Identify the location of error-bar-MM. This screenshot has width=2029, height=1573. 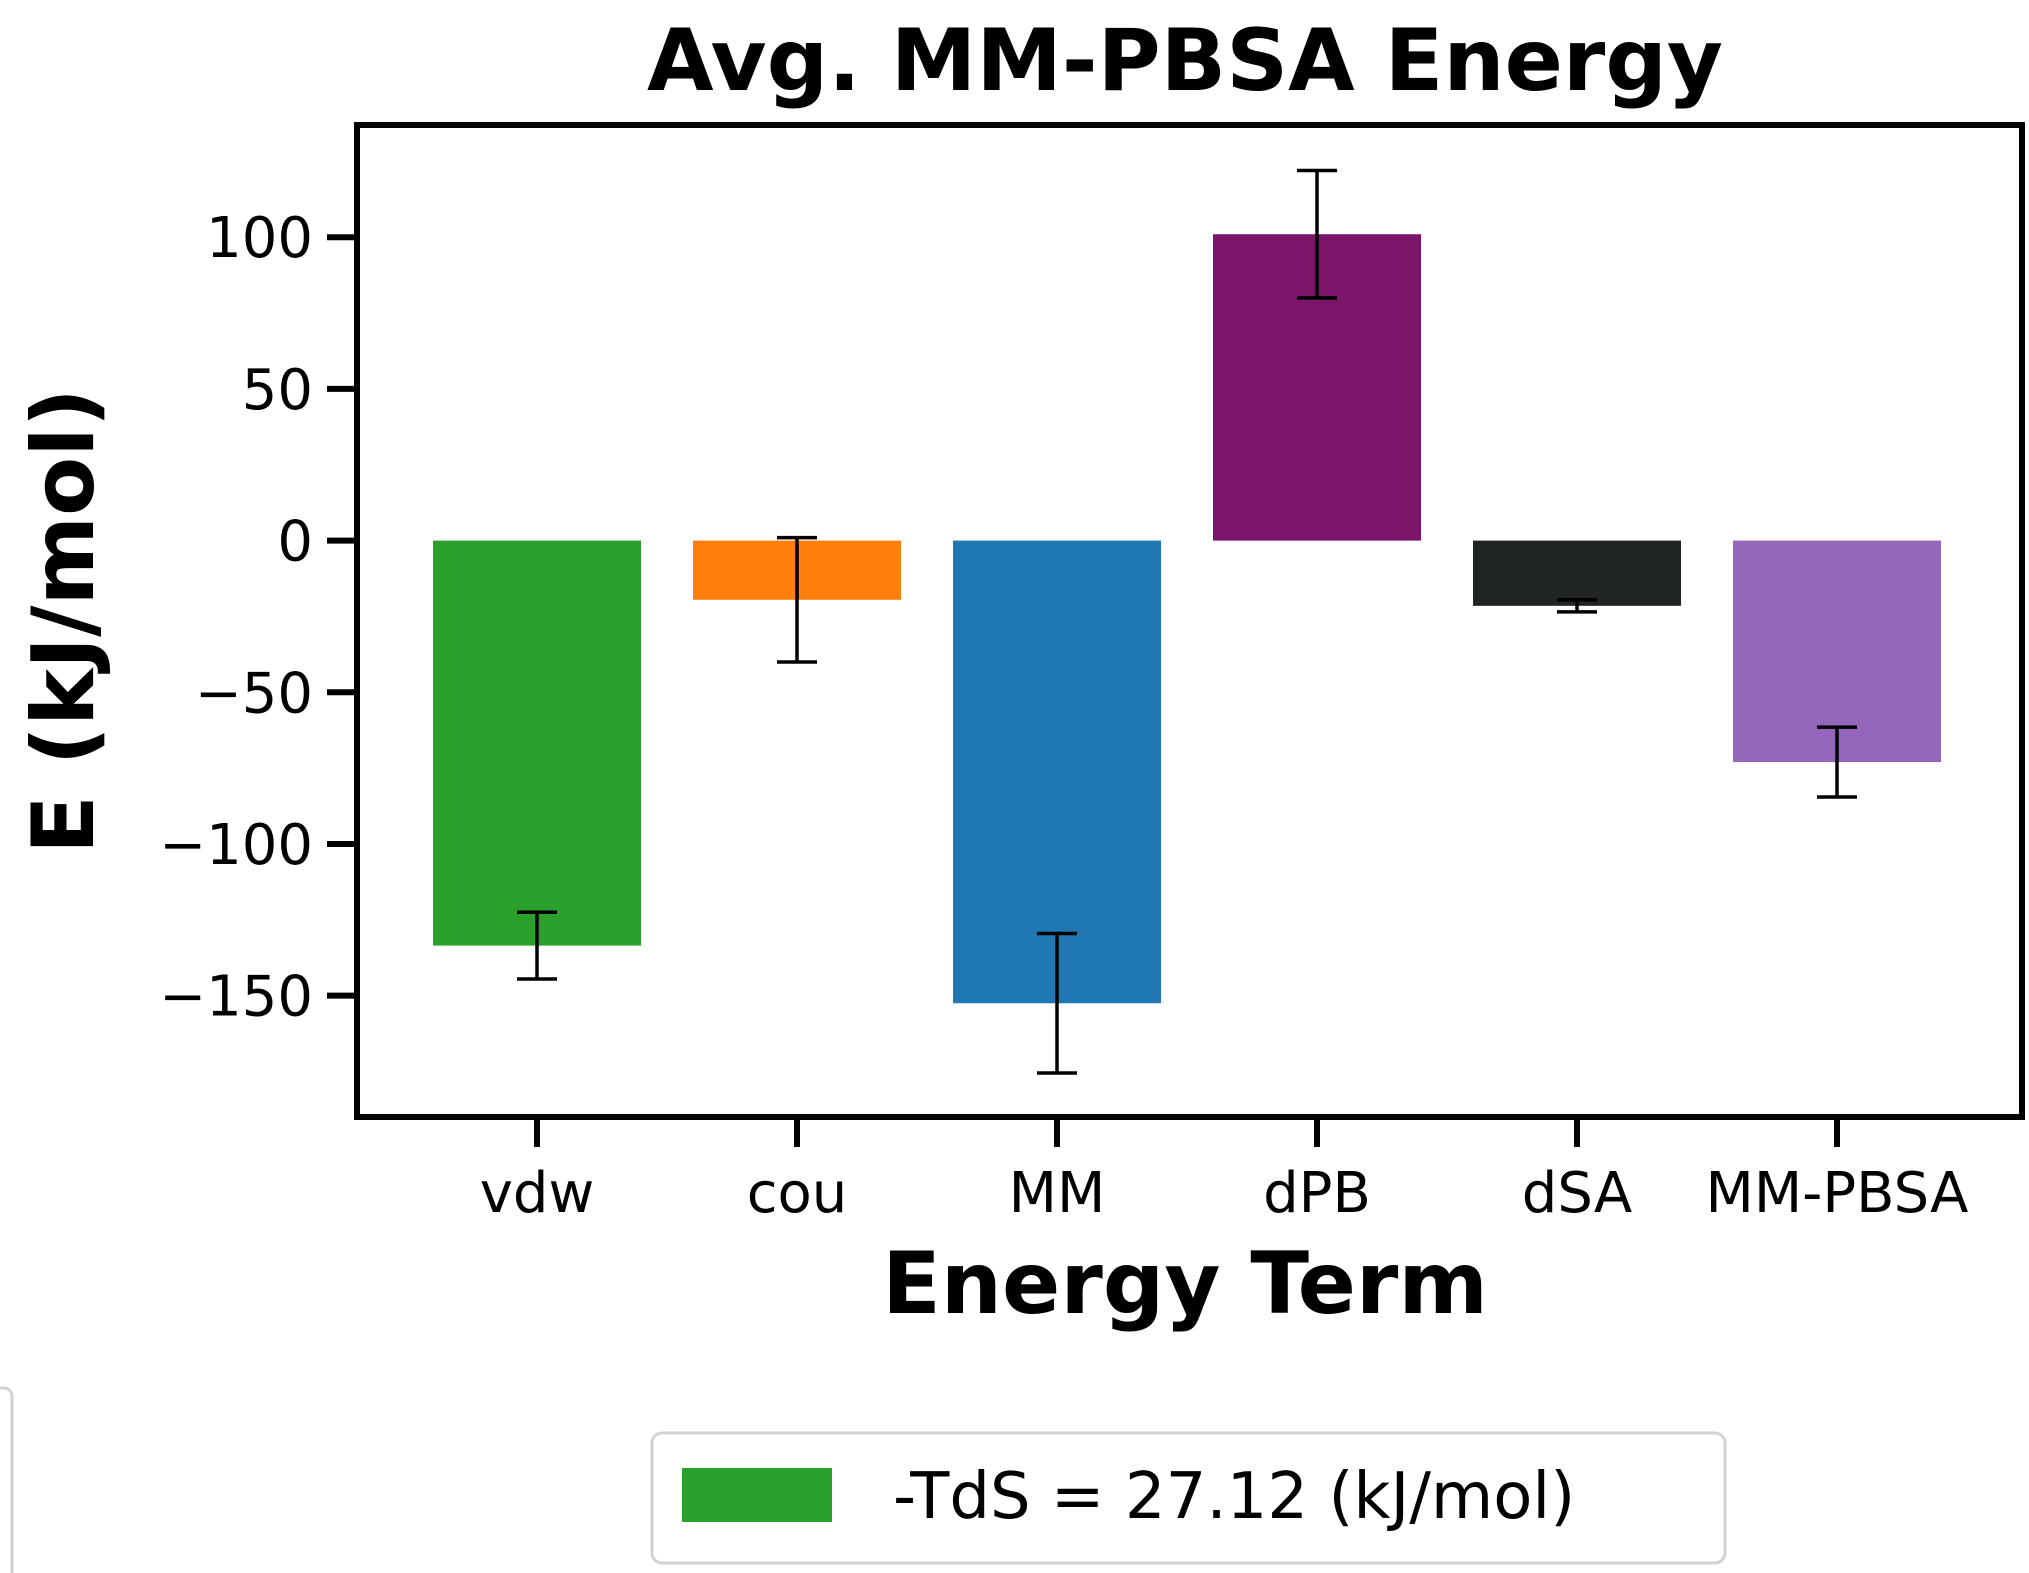
(1057, 1003).